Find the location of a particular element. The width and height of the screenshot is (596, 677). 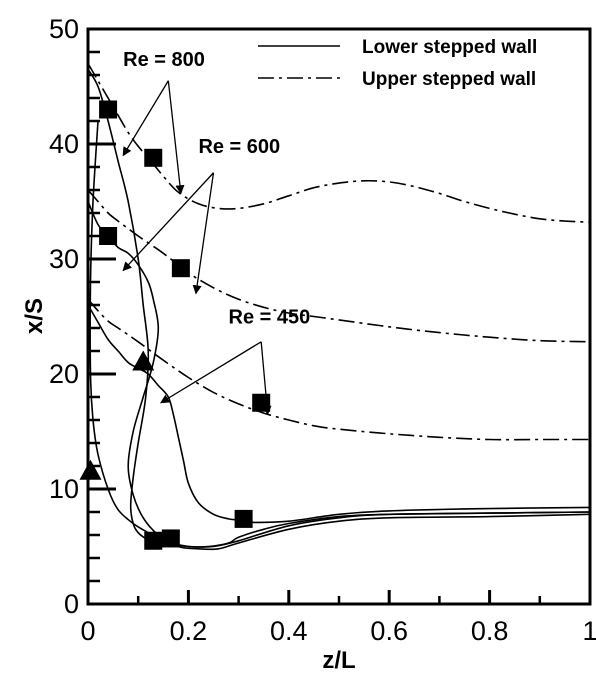

y-tick-label: 50 is located at coordinates (64, 29).